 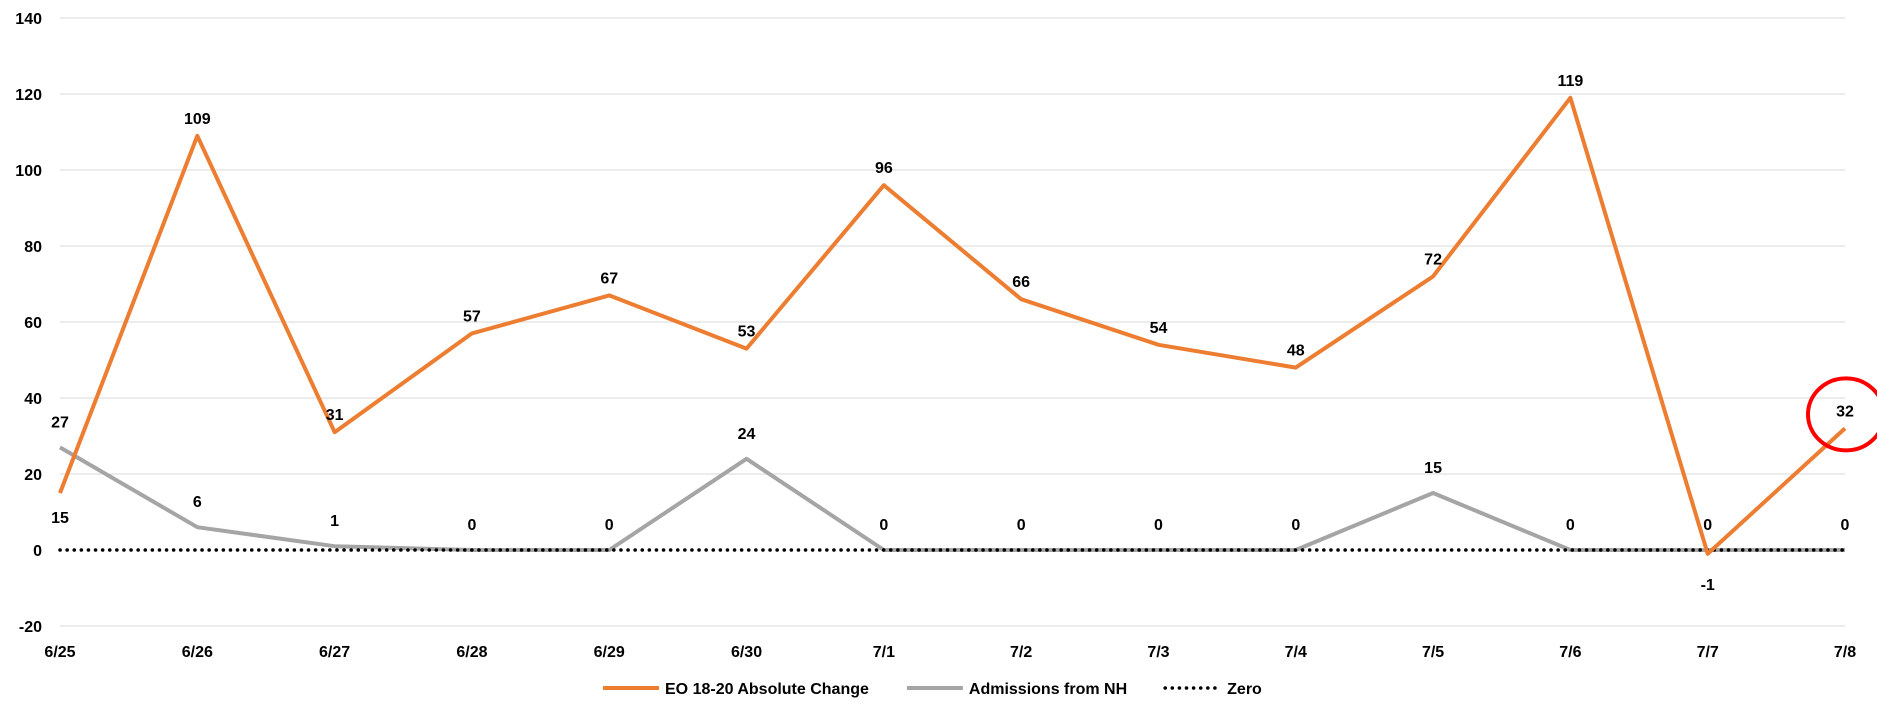 What do you see at coordinates (884, 652) in the screenshot?
I see `x-tick-label: 7/1` at bounding box center [884, 652].